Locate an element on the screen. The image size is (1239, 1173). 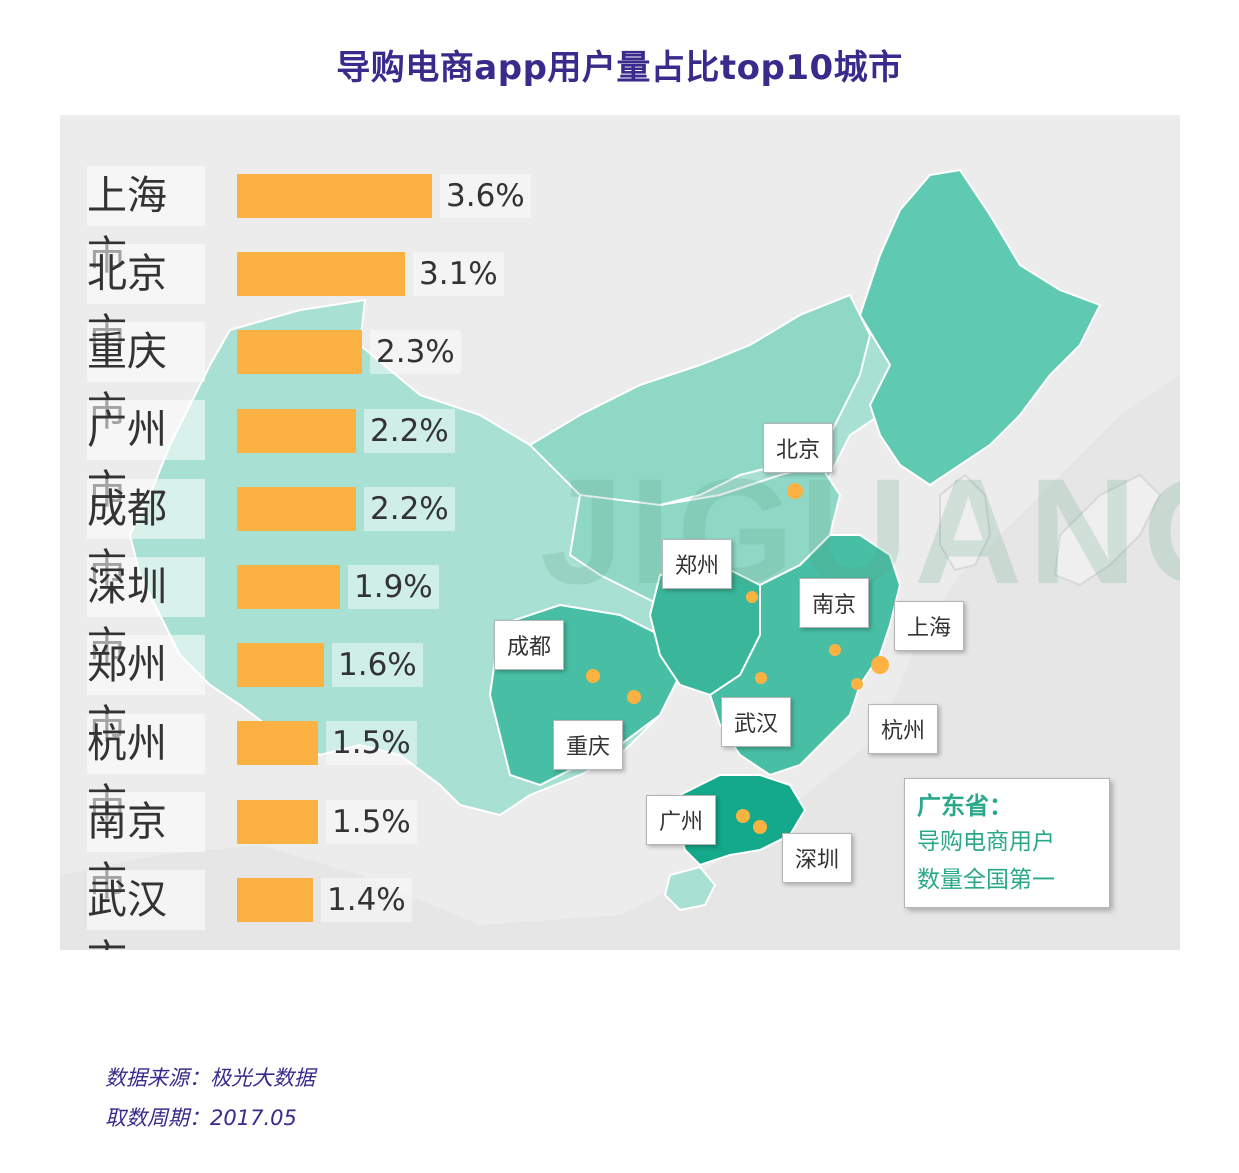
china-northeast-region is located at coordinates (980, 327).